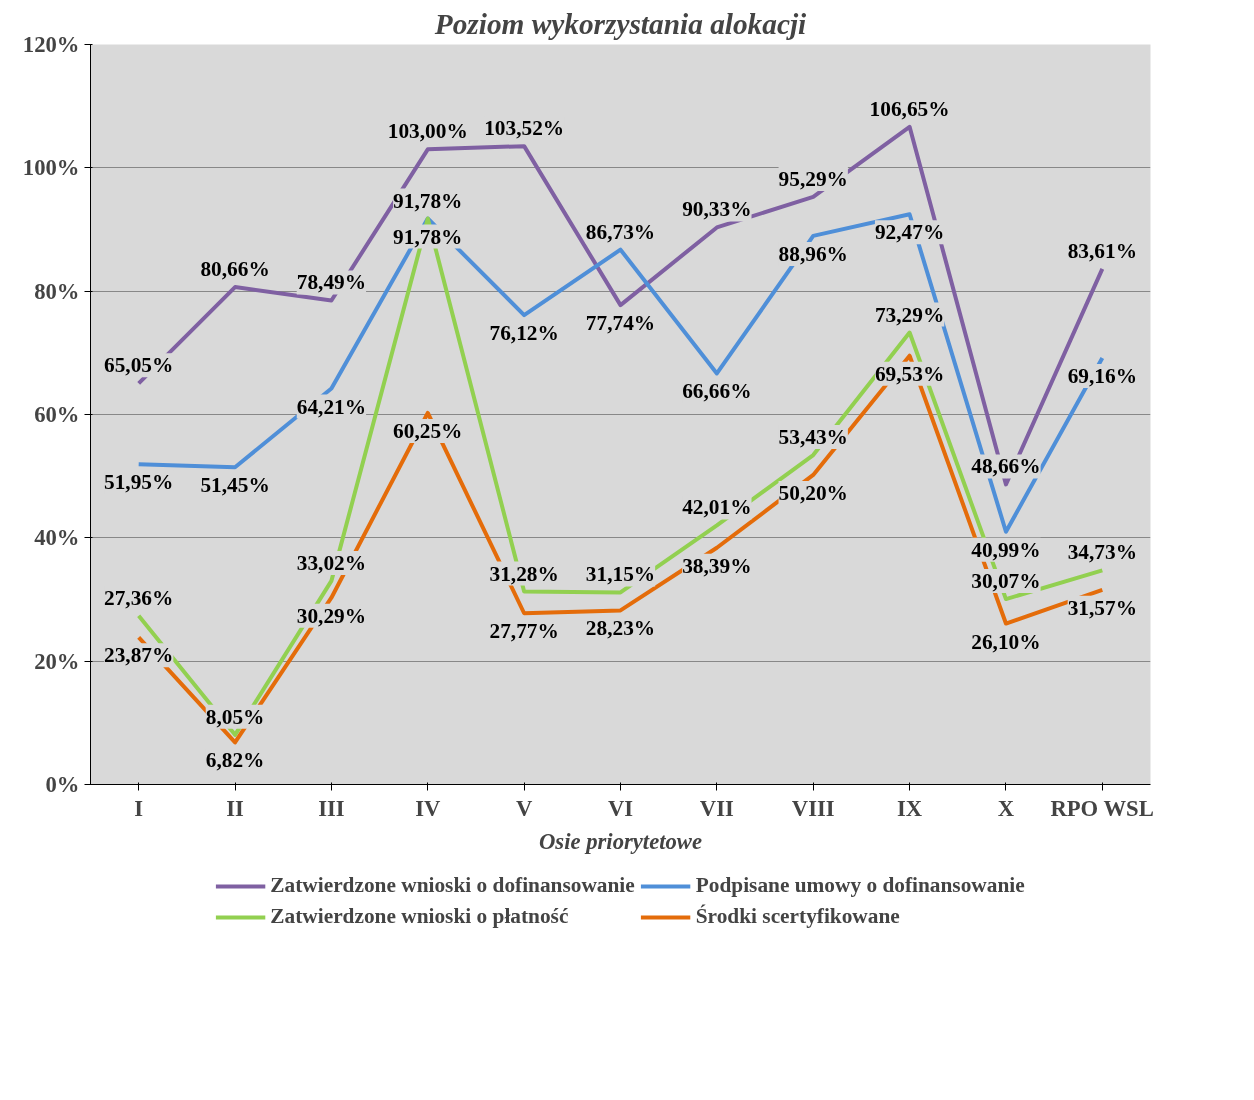  I want to click on data-label: 50,20%, so click(813, 492).